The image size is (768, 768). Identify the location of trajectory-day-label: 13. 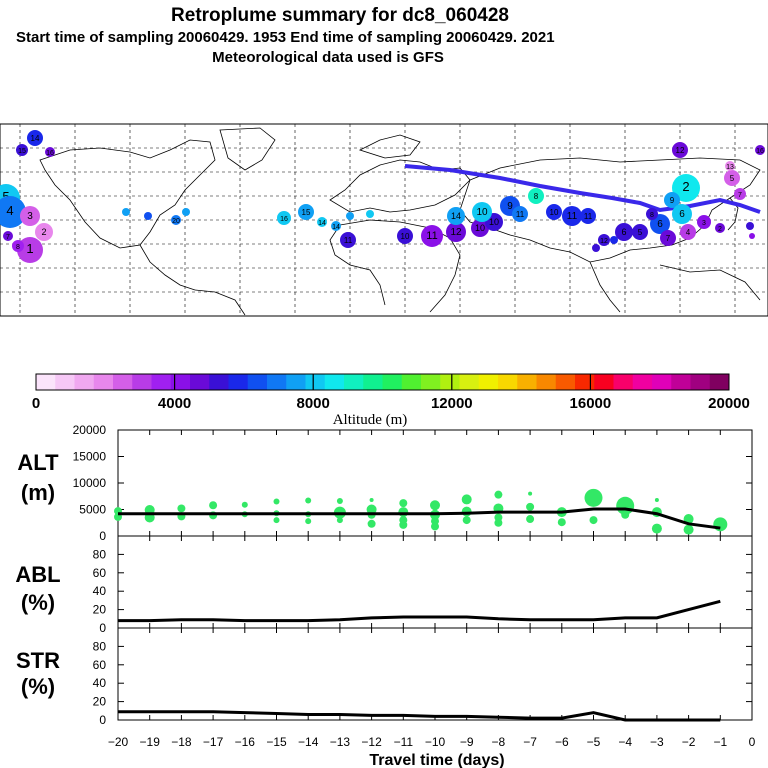
(730, 167).